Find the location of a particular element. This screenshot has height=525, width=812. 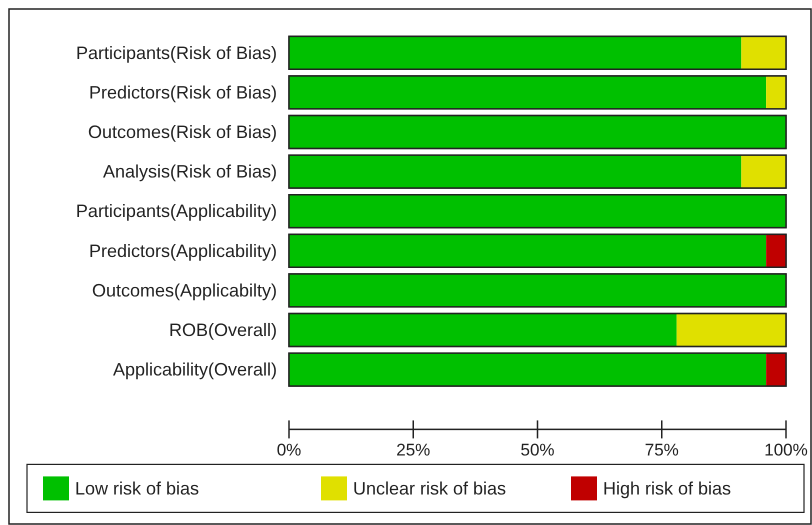

x-tick-label: 100% is located at coordinates (786, 450).